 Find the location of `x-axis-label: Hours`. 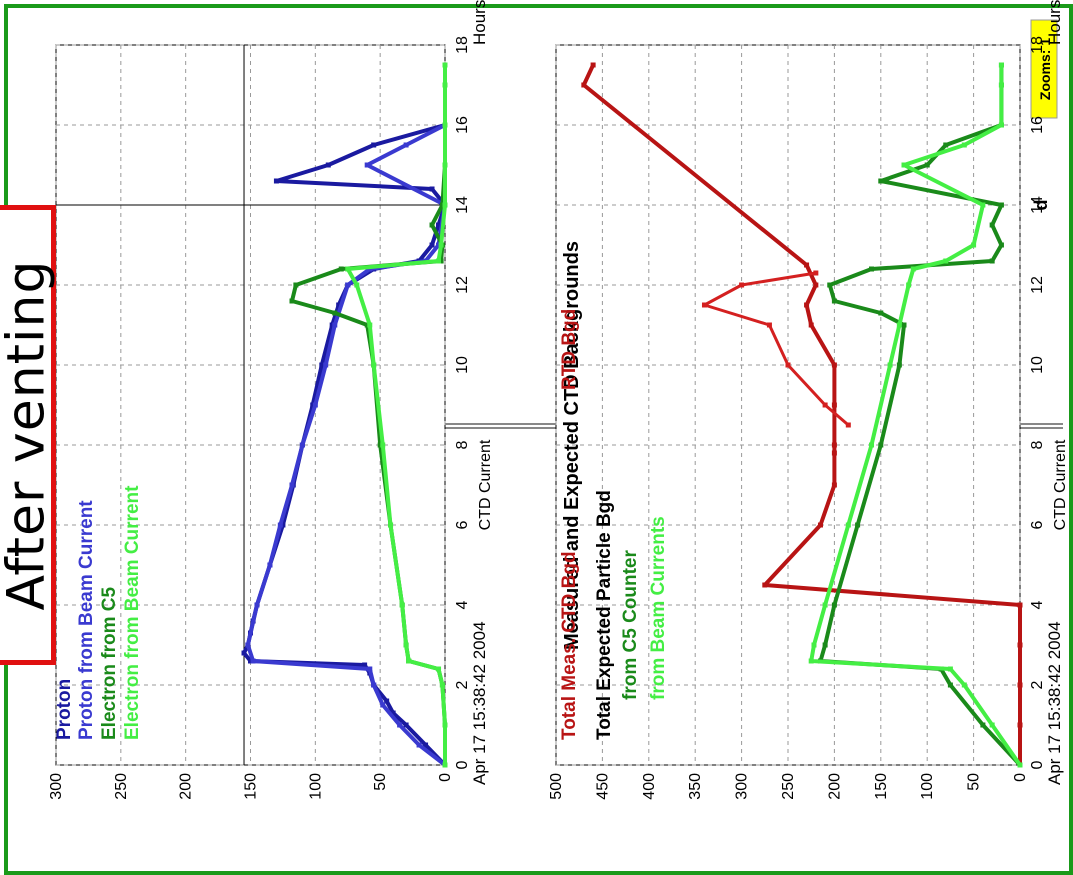

x-axis-label: Hours is located at coordinates (479, 22).